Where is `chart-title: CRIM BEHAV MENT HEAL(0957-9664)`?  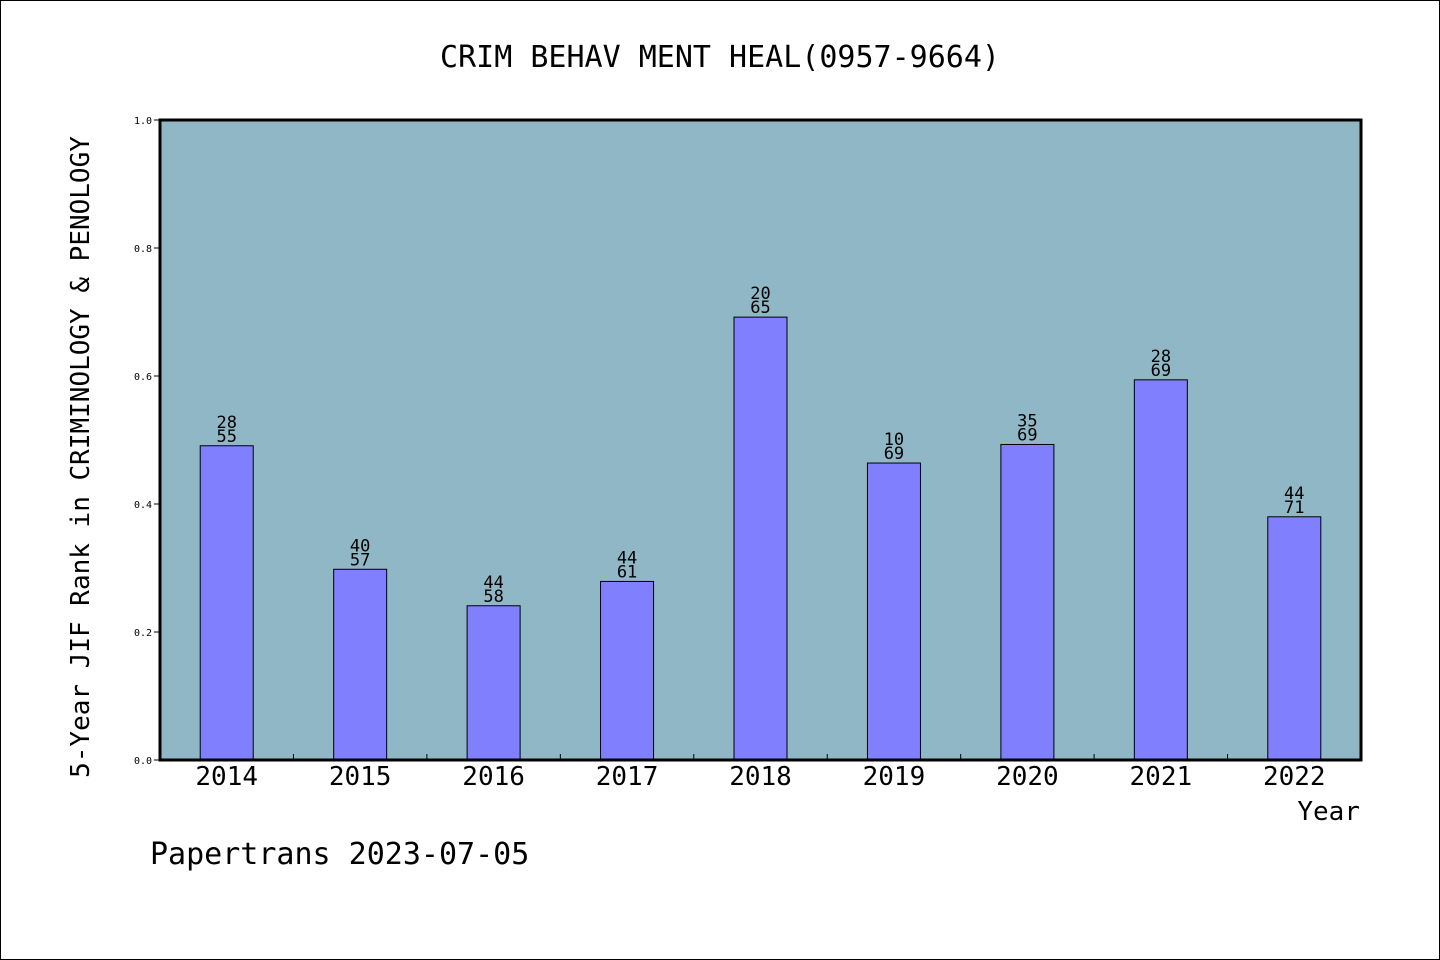
chart-title: CRIM BEHAV MENT HEAL(0957-9664) is located at coordinates (720, 57).